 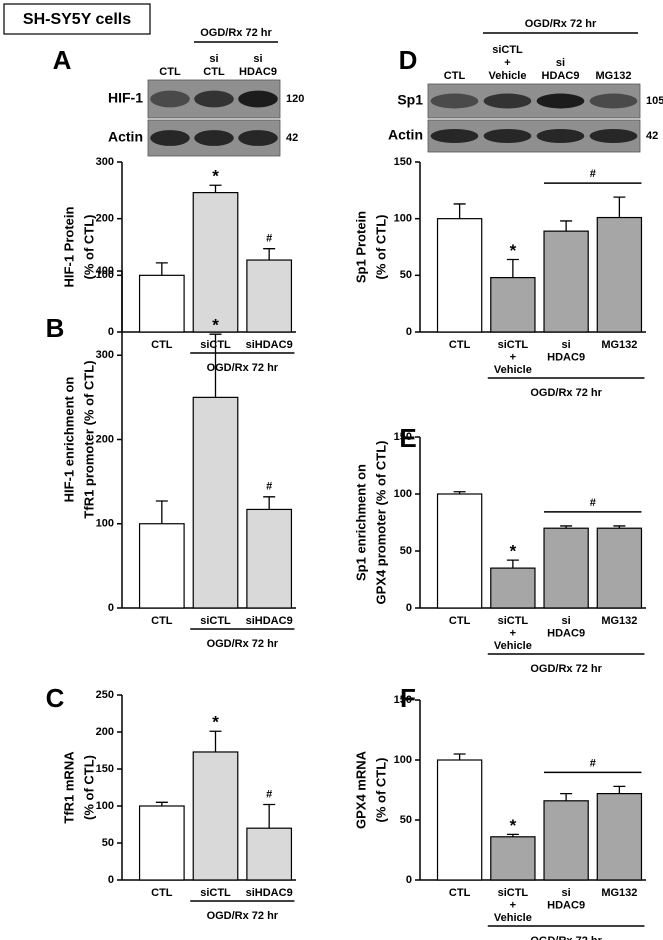 I want to click on panel-letter: B, so click(x=55, y=328).